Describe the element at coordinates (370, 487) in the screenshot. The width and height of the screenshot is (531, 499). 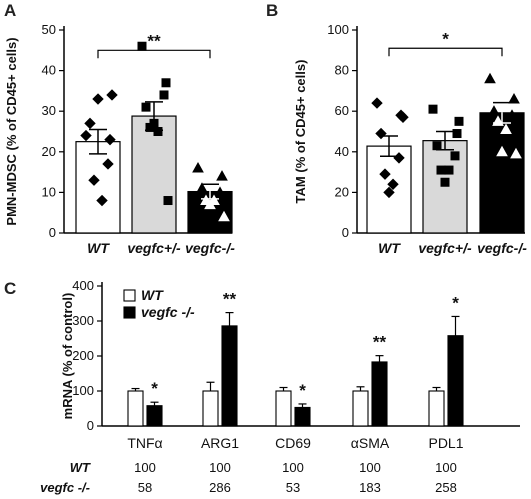
I see `table-cell: 183` at that location.